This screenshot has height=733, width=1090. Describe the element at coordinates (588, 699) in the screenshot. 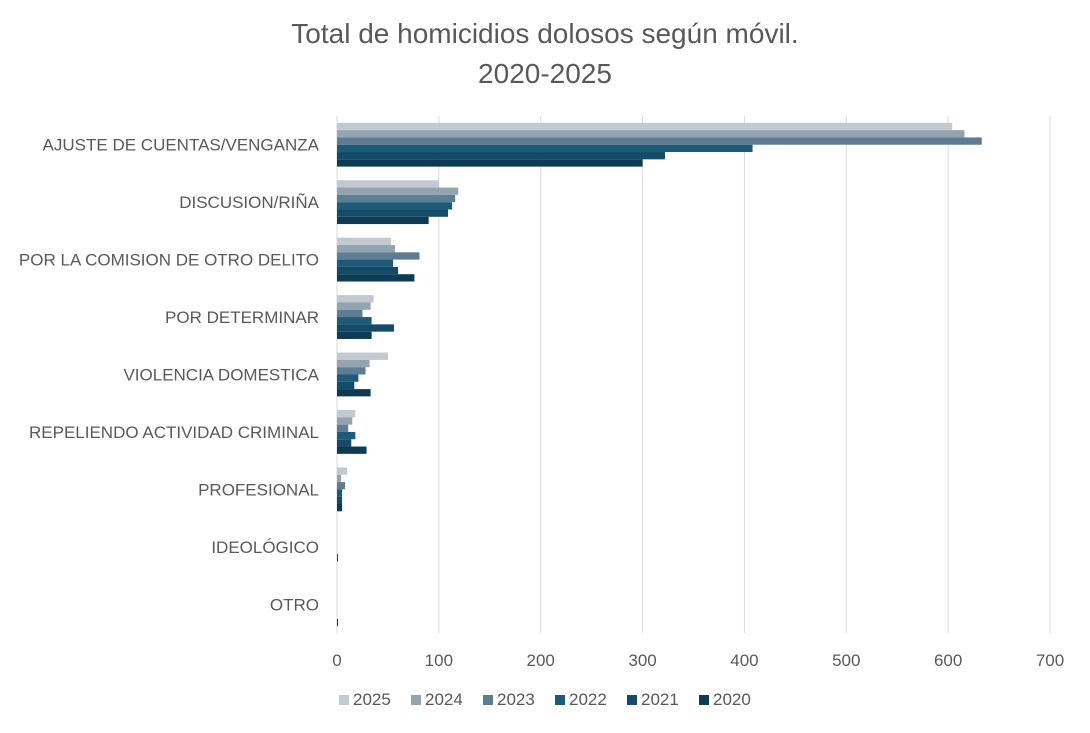

I see `legend-label: 2022` at that location.